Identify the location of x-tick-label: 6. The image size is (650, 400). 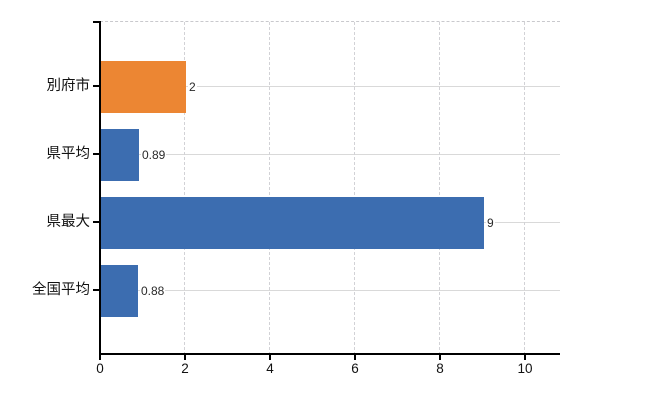
(355, 368).